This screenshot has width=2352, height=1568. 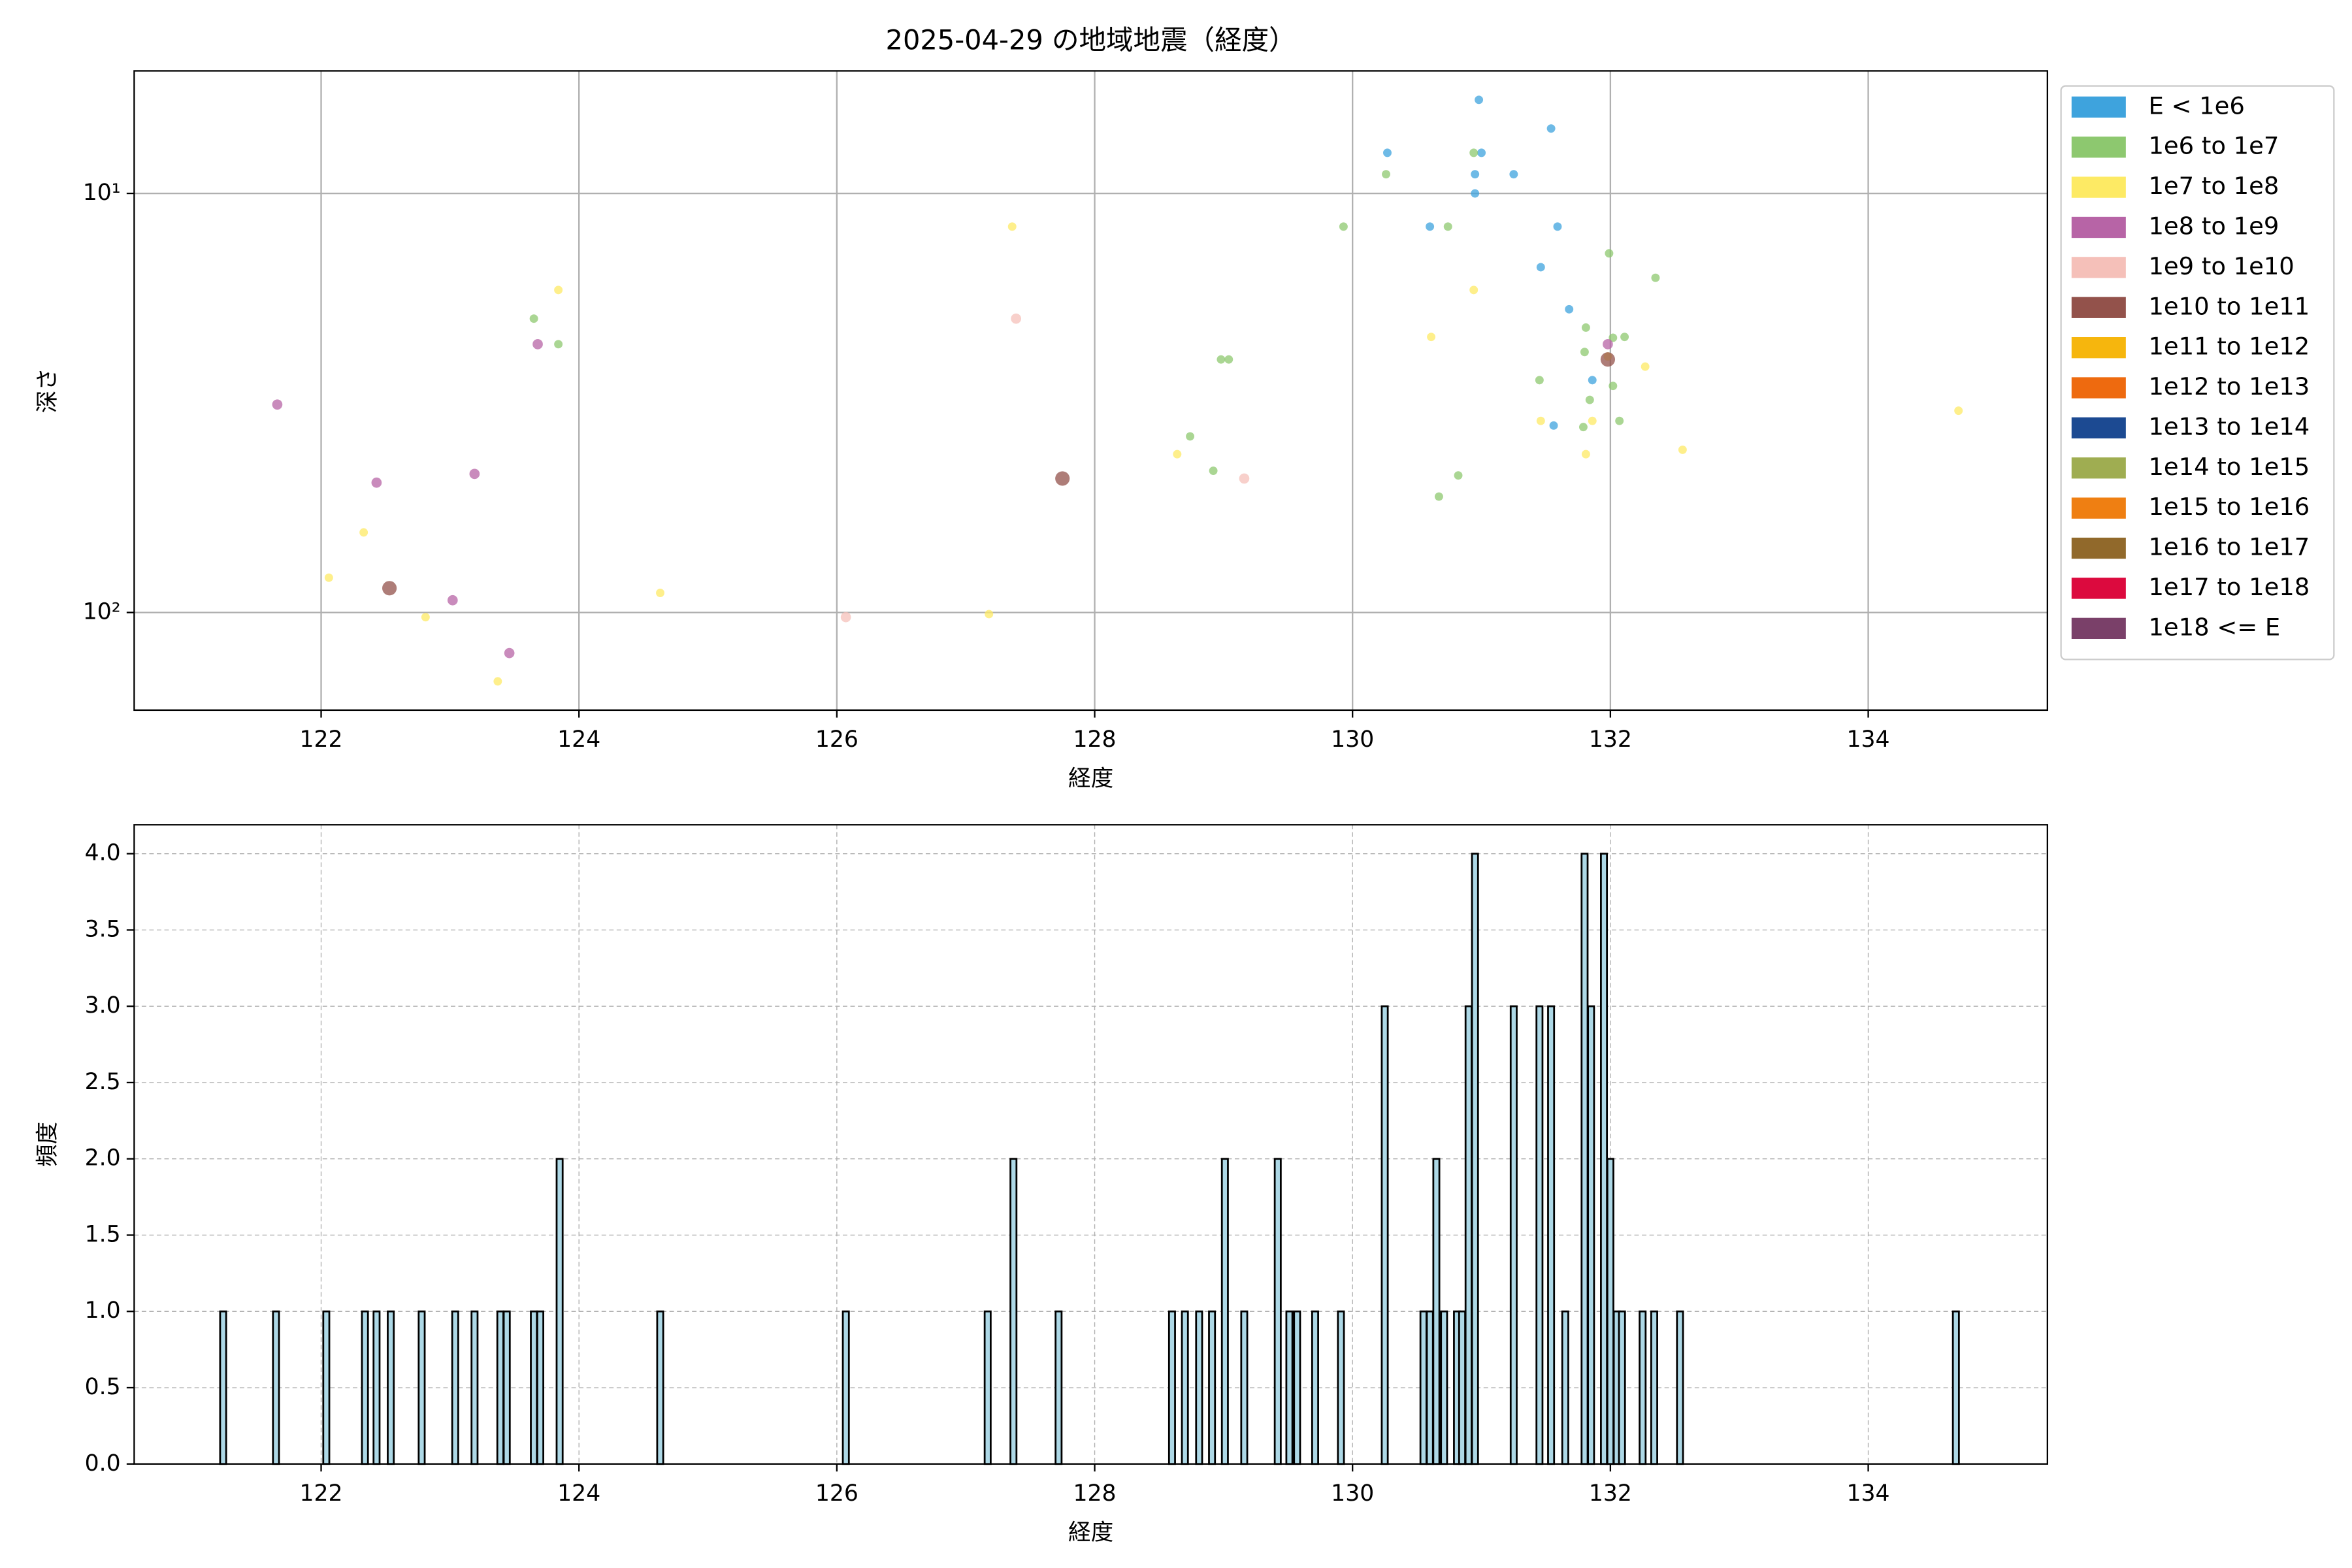 I want to click on legend-label: 1e11 to 1e12, so click(x=2229, y=347).